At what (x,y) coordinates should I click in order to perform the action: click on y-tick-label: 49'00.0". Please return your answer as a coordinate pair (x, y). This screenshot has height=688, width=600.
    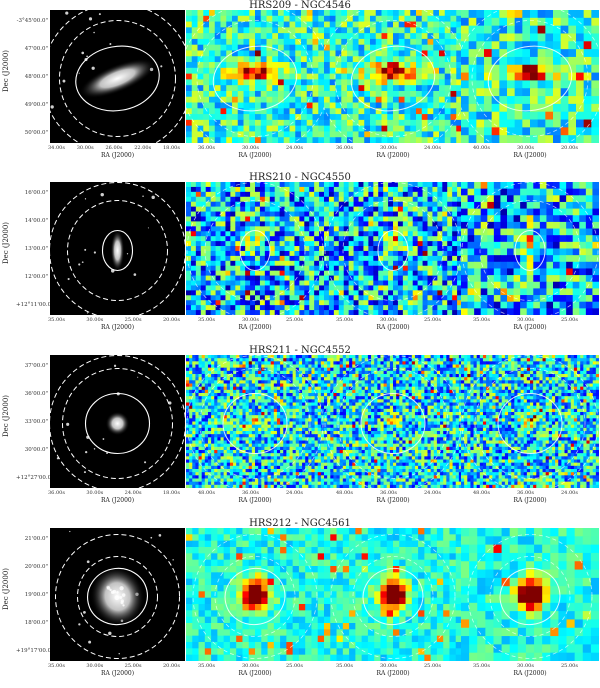
    Looking at the image, I should click on (32, 105).